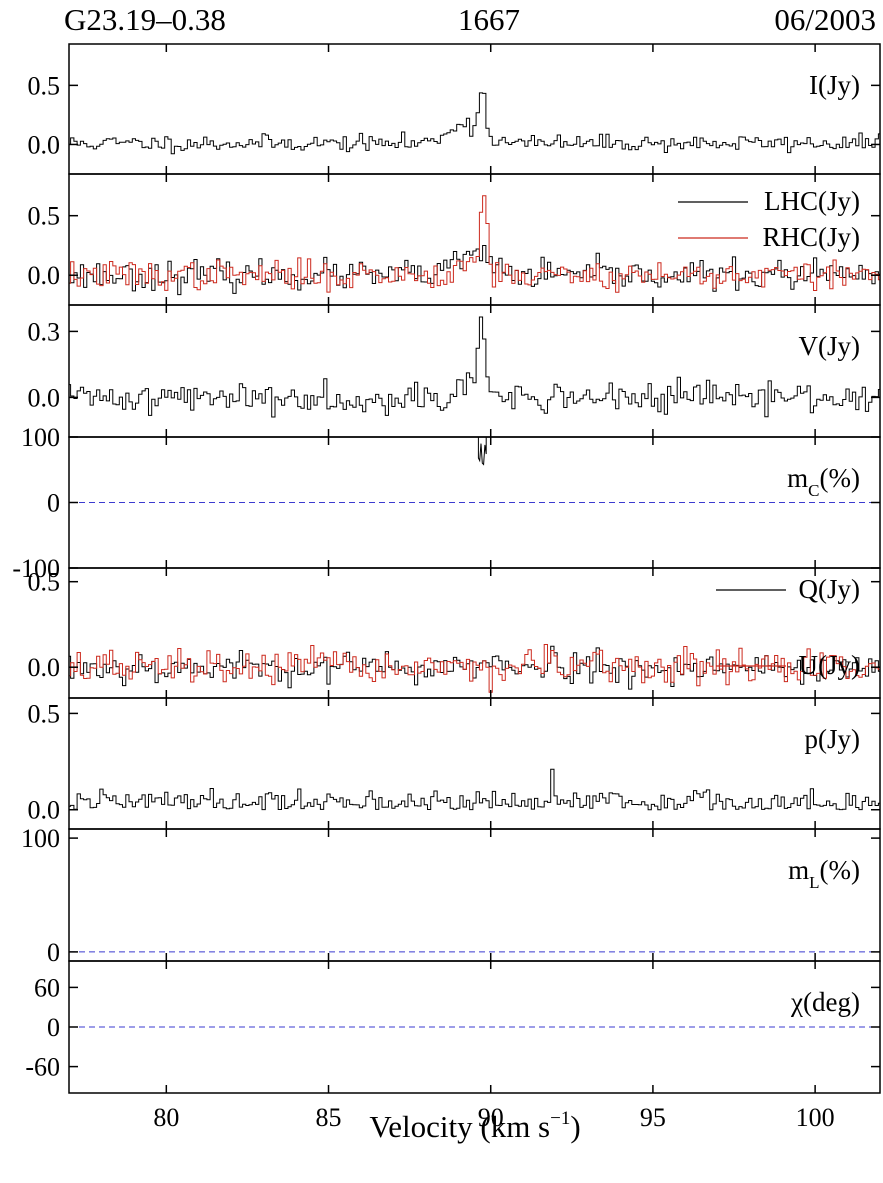 This screenshot has width=883, height=1183. Describe the element at coordinates (145, 19) in the screenshot. I see `header-source: G23.19–0.38` at that location.